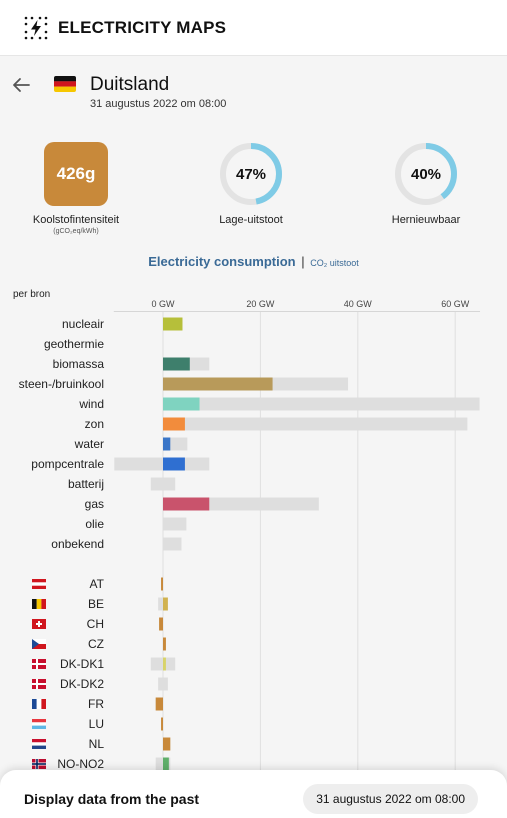 The height and width of the screenshot is (818, 507). What do you see at coordinates (76, 220) in the screenshot?
I see `carbon-intensity-label: Koolstofintensiteit` at bounding box center [76, 220].